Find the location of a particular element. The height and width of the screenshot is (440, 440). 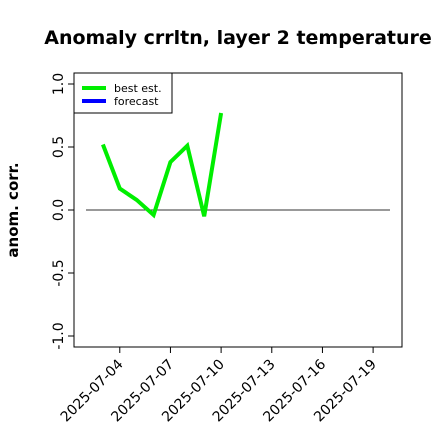

series-line-best-est is located at coordinates (162, 165).